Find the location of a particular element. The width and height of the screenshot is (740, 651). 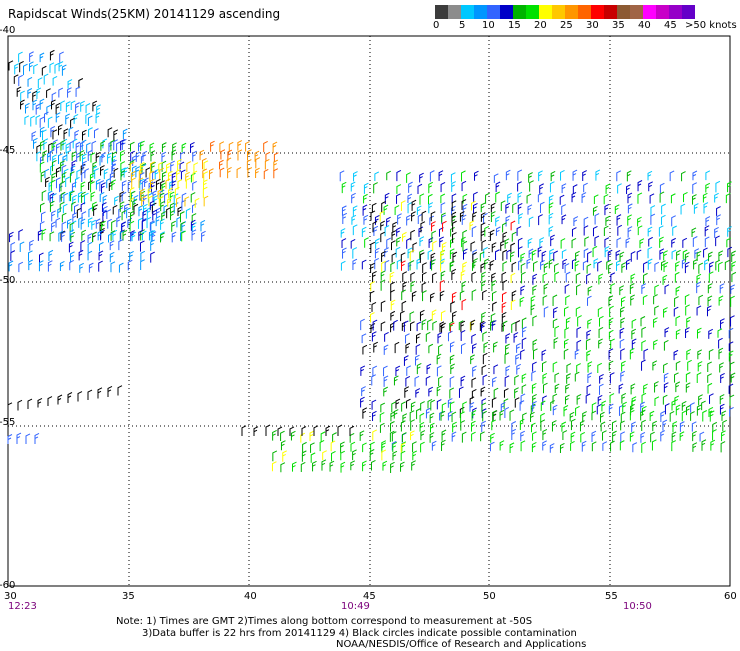

lon-label: 30 is located at coordinates (10, 596).